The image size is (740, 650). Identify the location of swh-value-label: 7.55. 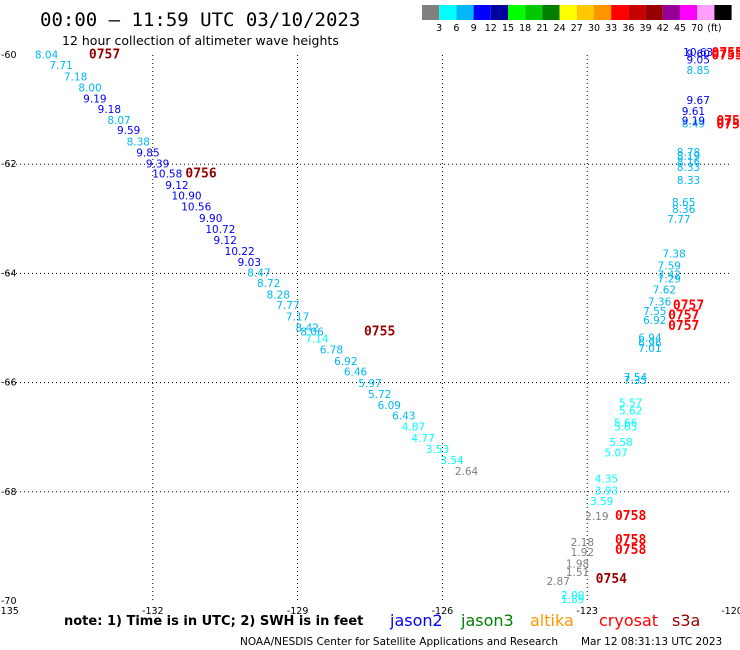
(654, 312).